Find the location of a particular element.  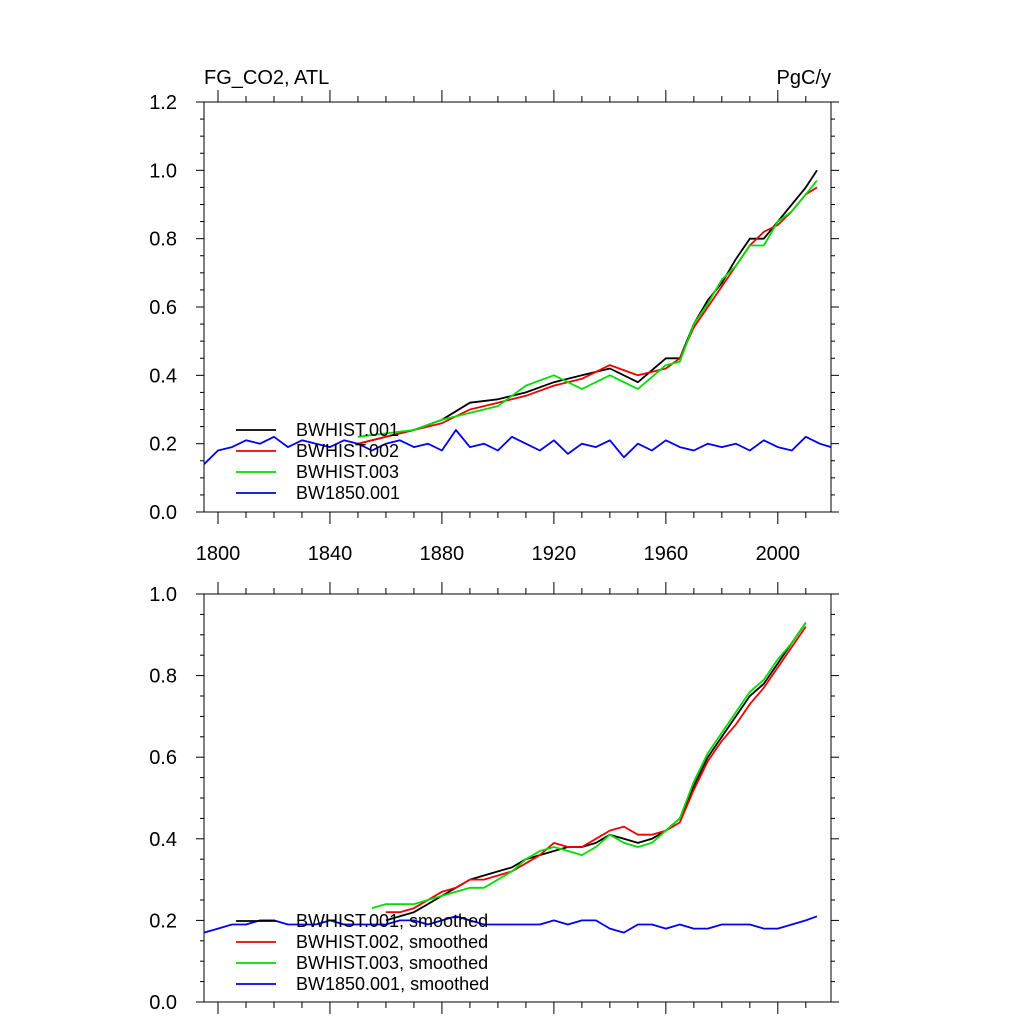

legend-label: BW1850.001 is located at coordinates (348, 493).